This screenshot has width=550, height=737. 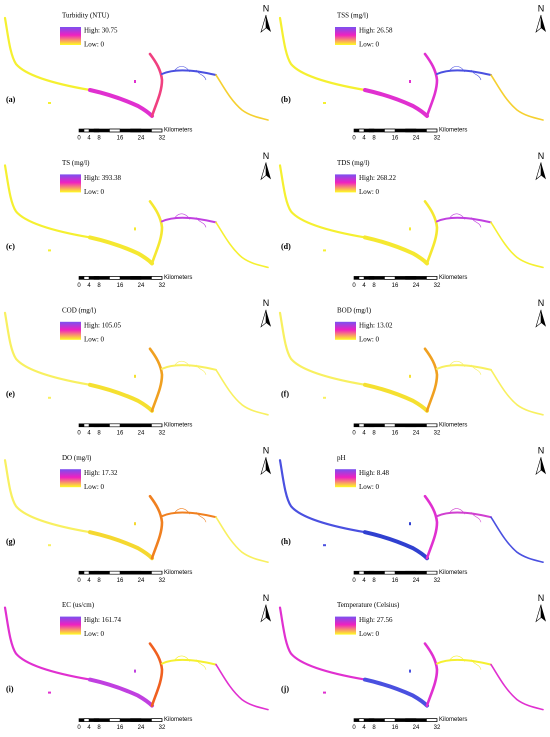 What do you see at coordinates (285, 394) in the screenshot?
I see `panel-label: (f)` at bounding box center [285, 394].